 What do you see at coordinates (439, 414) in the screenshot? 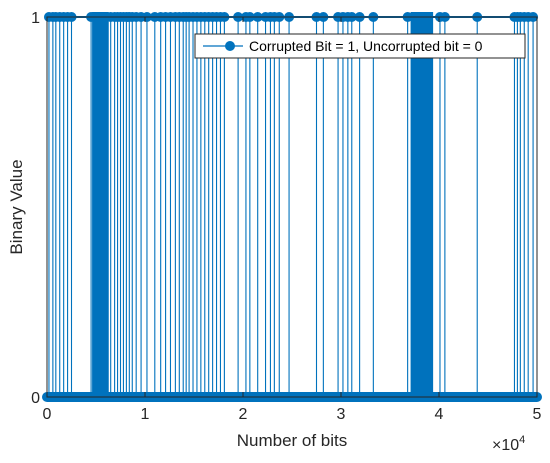
I see `x-tick-label: 4` at bounding box center [439, 414].